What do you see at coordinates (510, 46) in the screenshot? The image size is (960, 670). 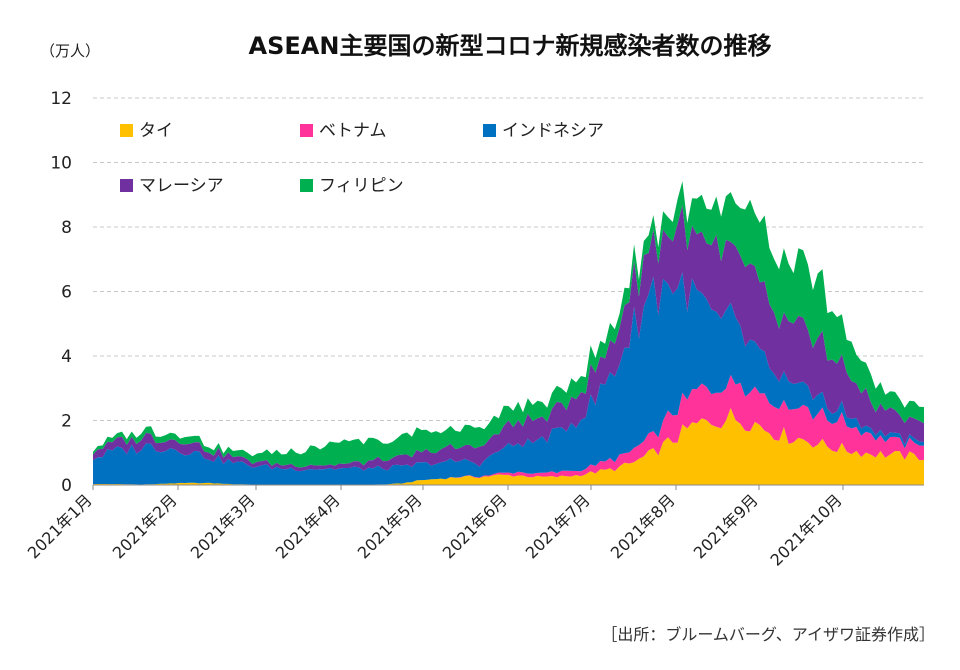 I see `chart-title: ASEAN主要国の新型コロナ新規感染者数の推移` at bounding box center [510, 46].